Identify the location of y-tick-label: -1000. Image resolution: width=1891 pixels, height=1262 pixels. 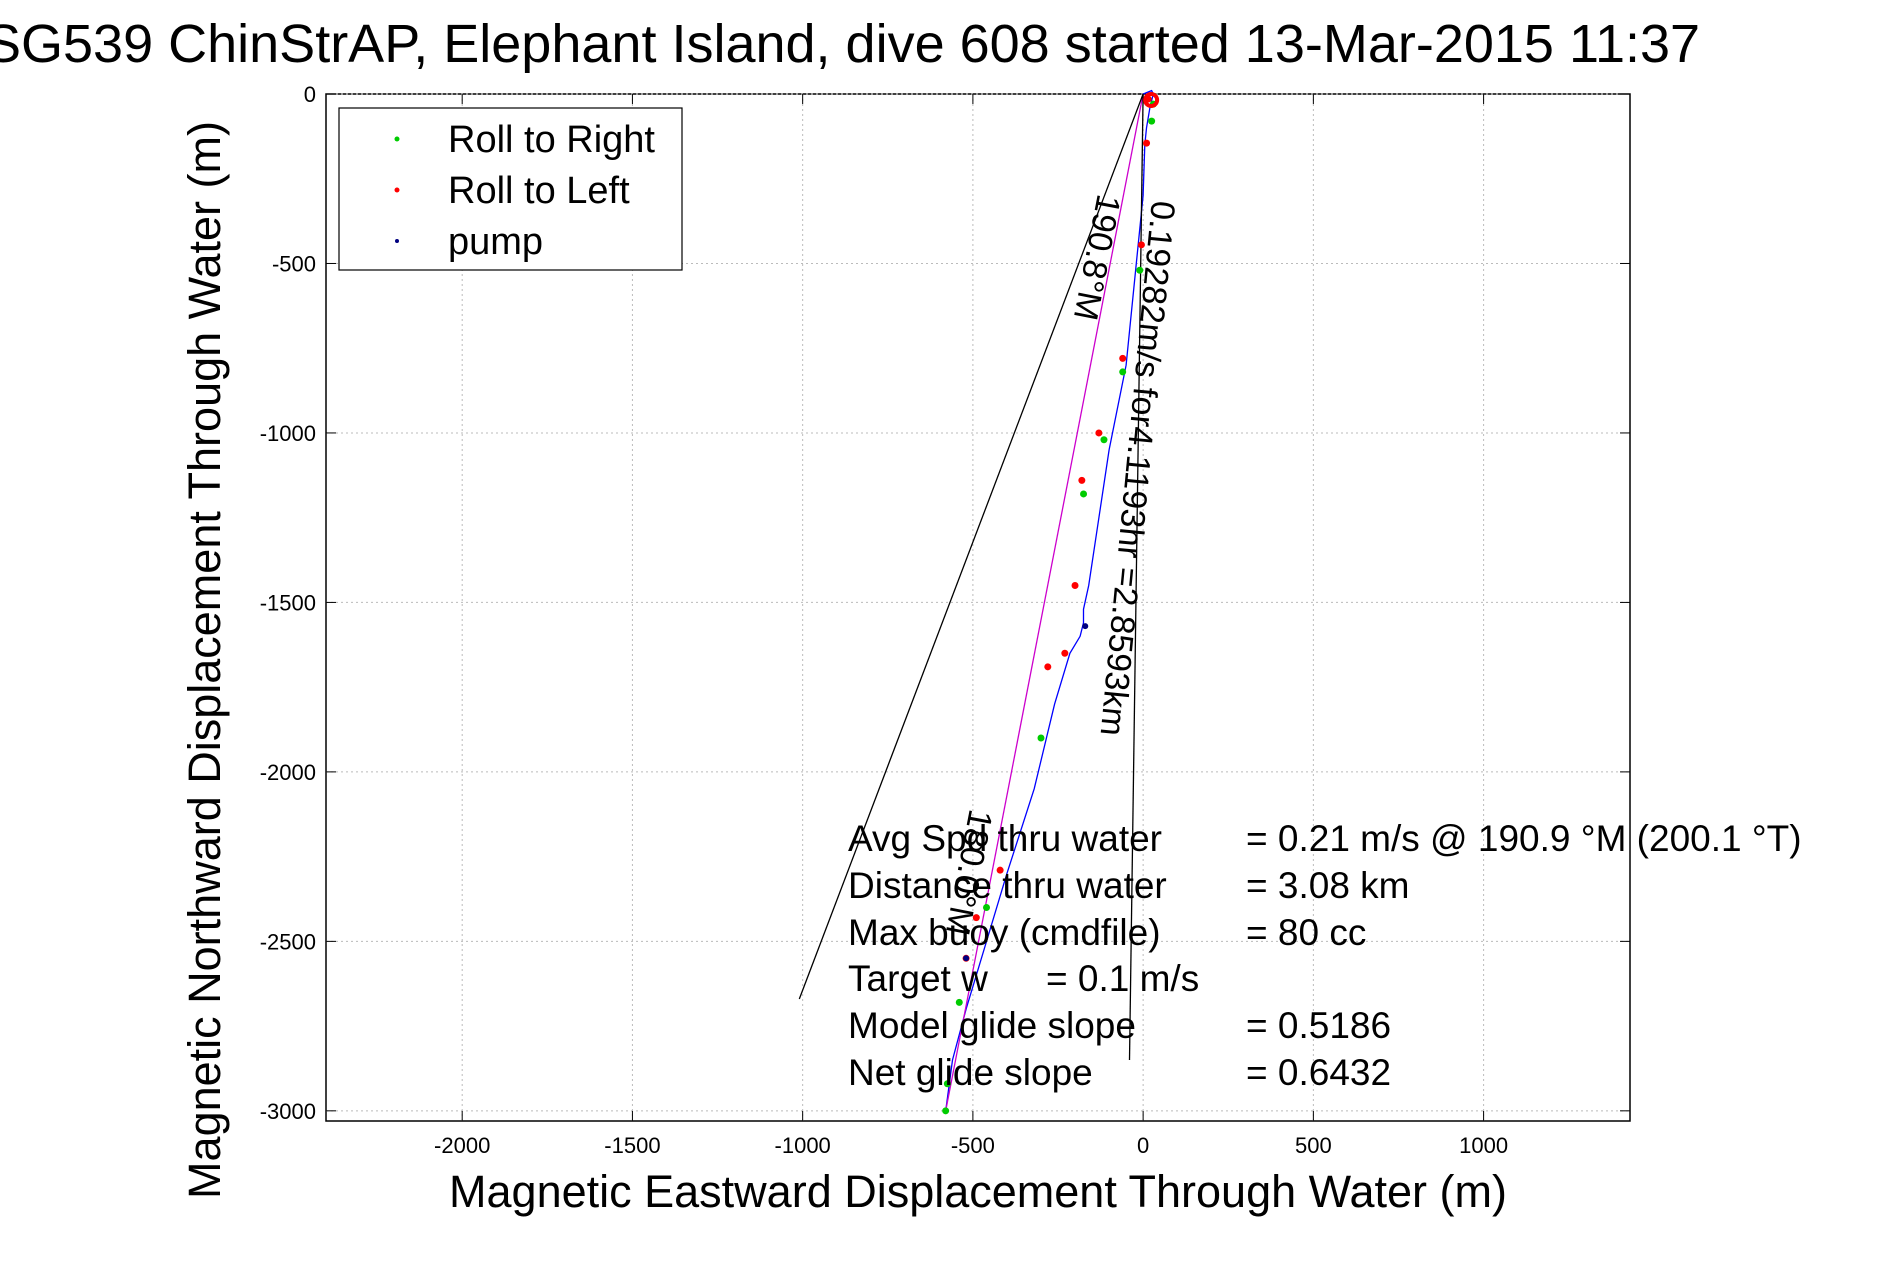
(288, 433).